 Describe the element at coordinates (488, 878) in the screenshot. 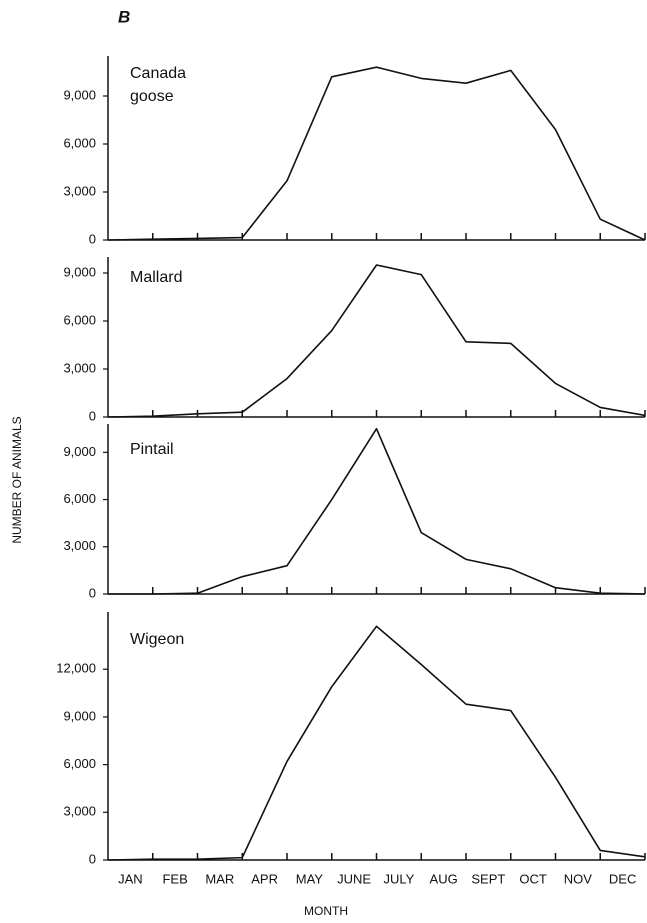

I see `x-tick-label: SEPT` at that location.